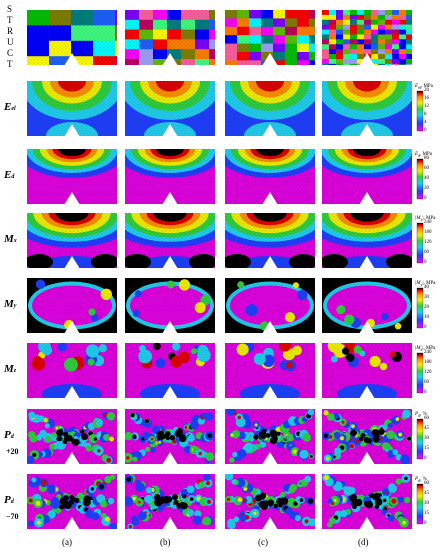  Describe the element at coordinates (425, 122) in the screenshot. I see `colorbar-tick-label: 4` at that location.